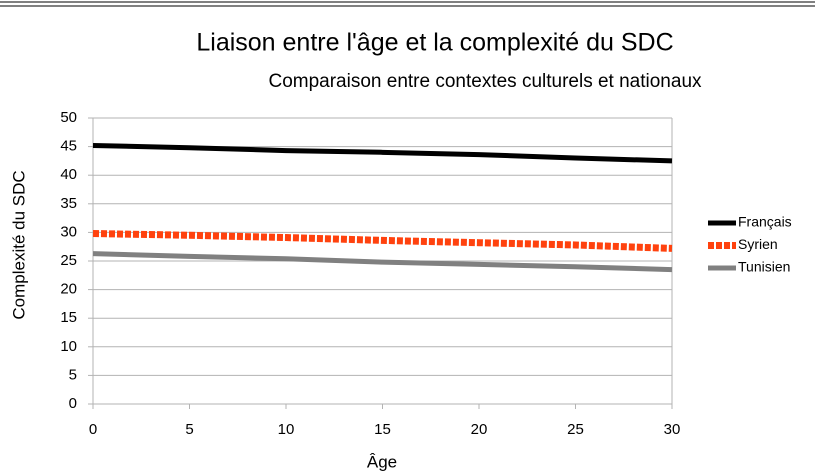 The height and width of the screenshot is (473, 815). What do you see at coordinates (382, 429) in the screenshot?
I see `x-tick-label: 15` at bounding box center [382, 429].